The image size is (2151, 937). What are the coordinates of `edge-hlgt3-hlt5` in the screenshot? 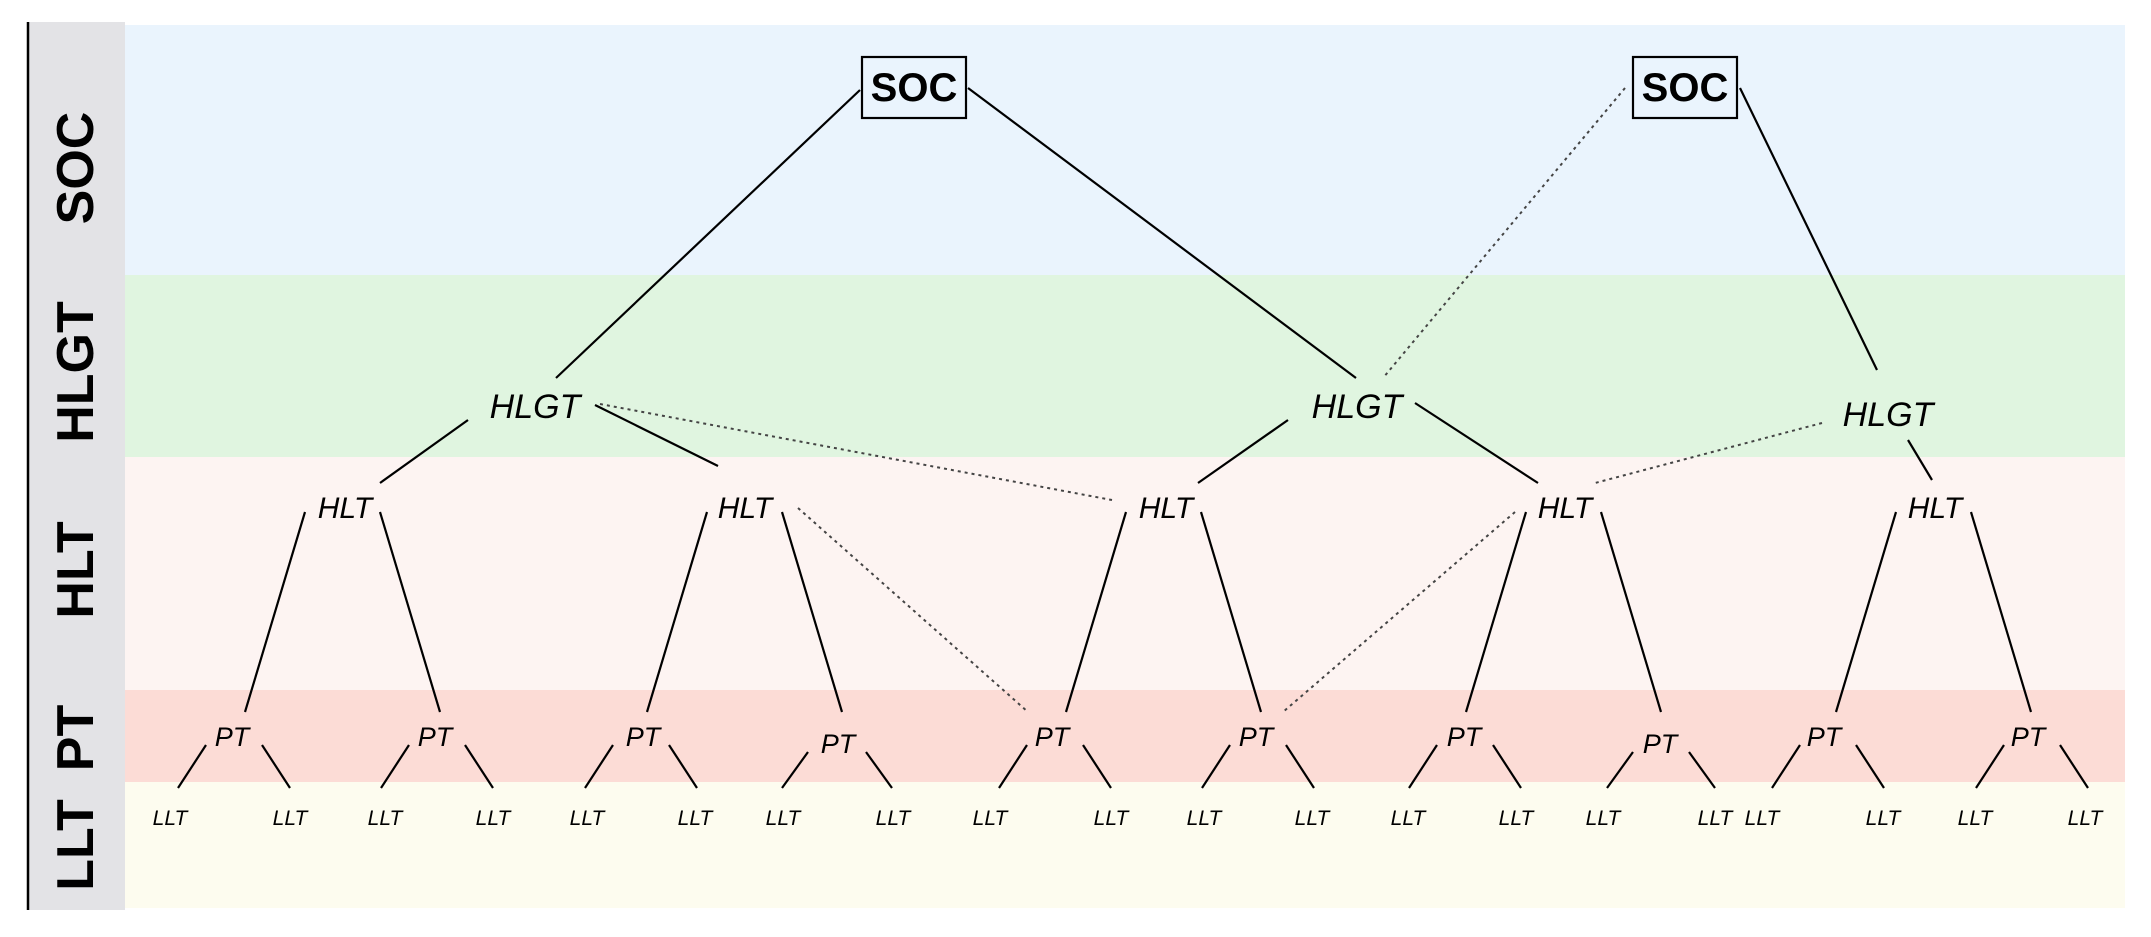 It's located at (1920, 460).